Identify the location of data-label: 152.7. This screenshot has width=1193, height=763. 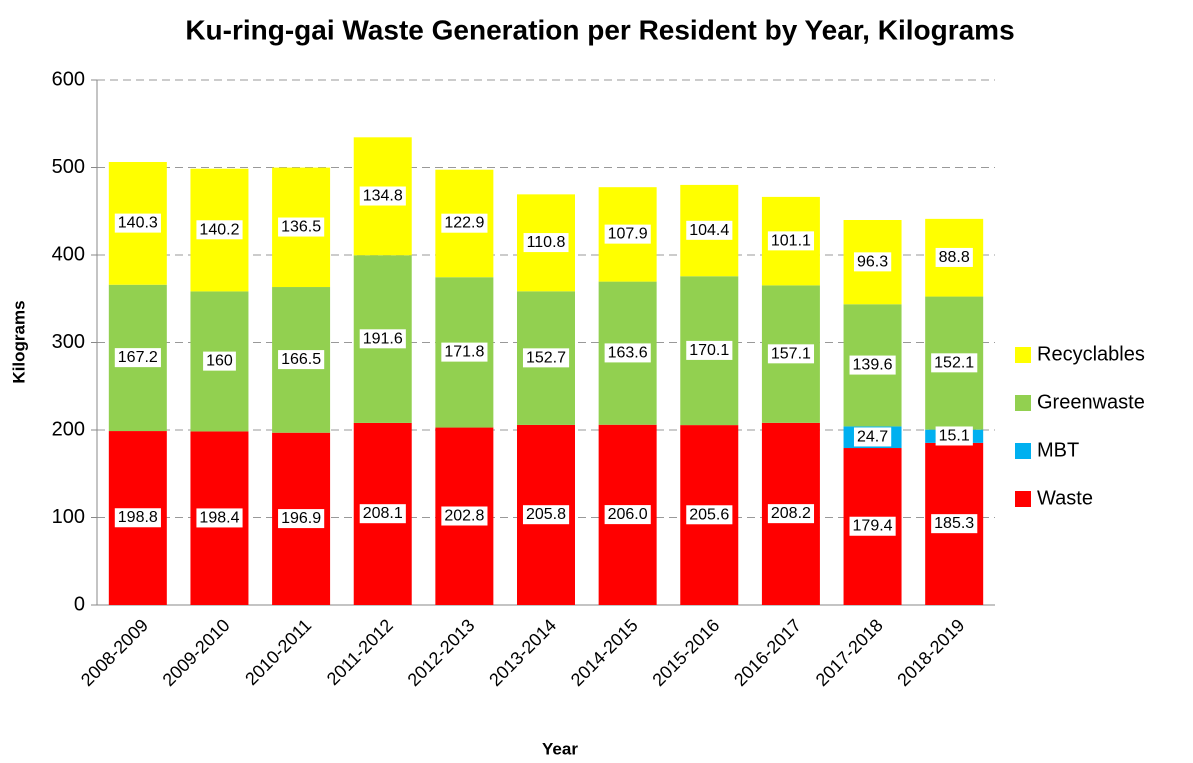
(546, 357).